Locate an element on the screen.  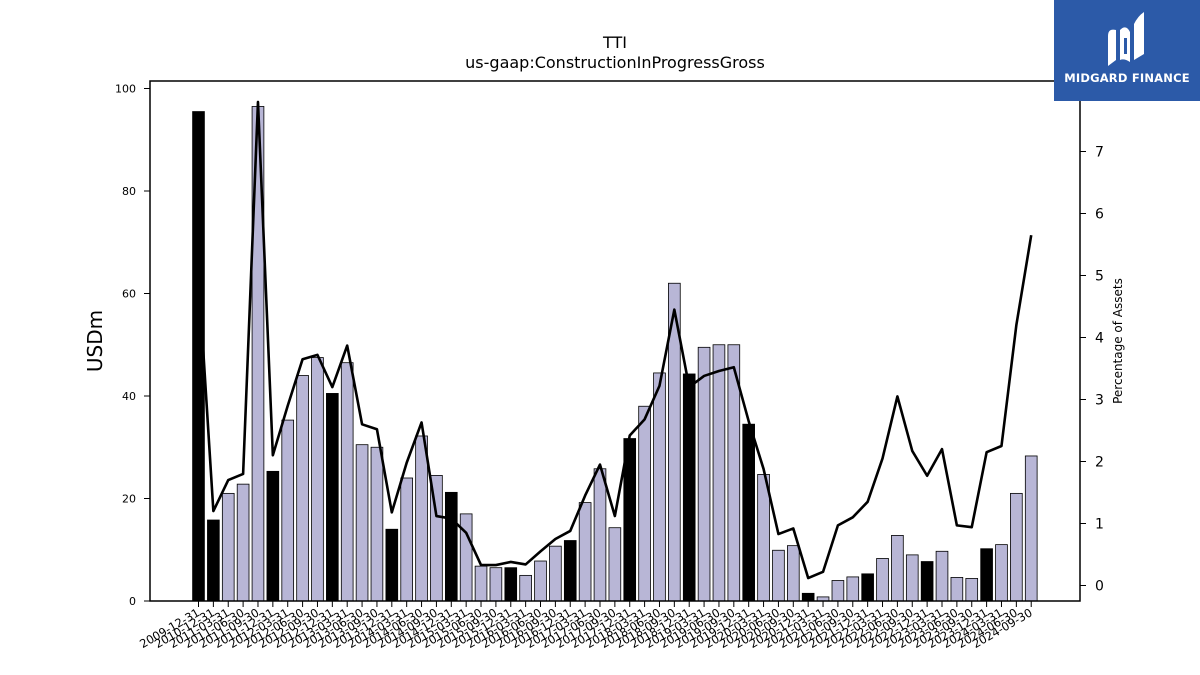
y-tick-label: 100 is located at coordinates (125, 89).